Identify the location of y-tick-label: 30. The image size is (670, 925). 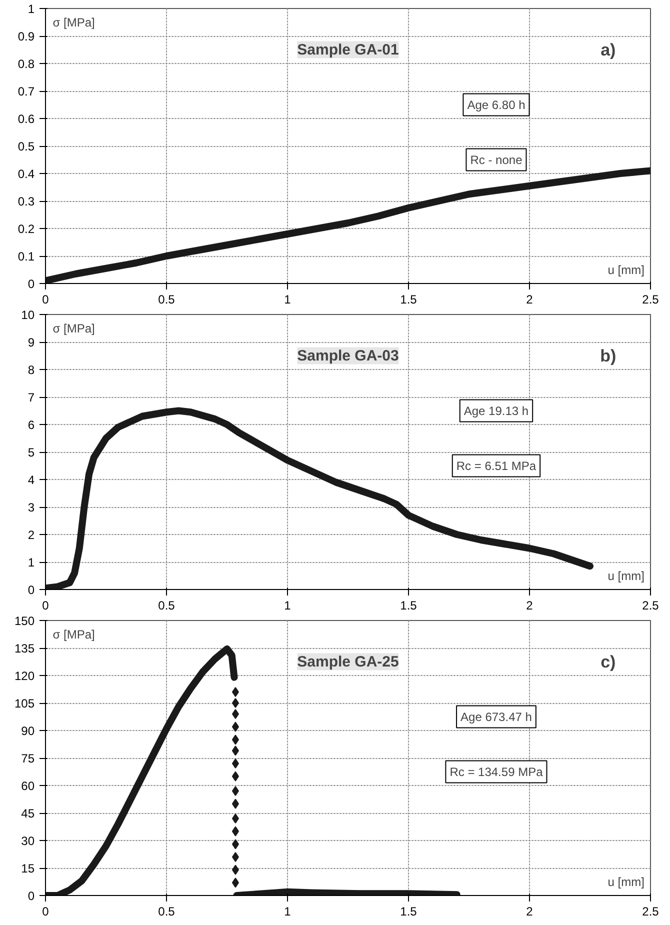
(28, 841).